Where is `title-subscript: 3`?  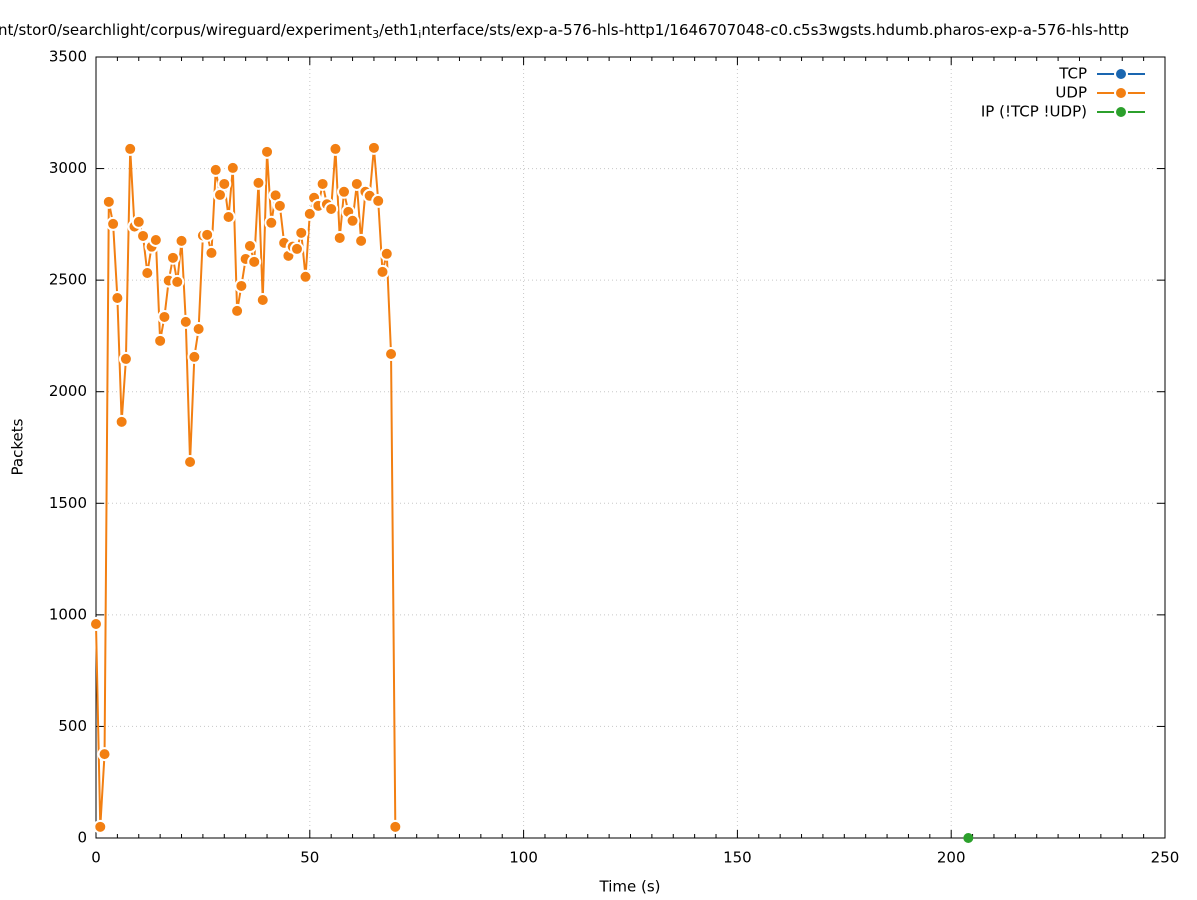
title-subscript: 3 is located at coordinates (375, 34).